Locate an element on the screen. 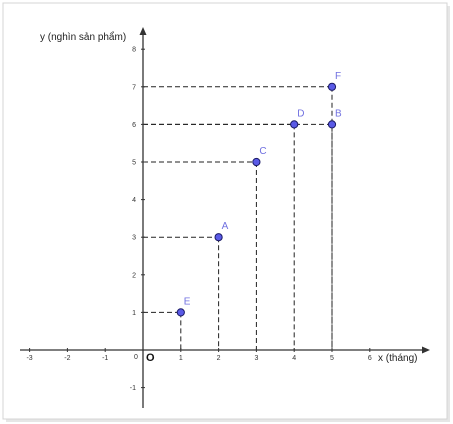 This screenshot has height=424, width=453. x-tick-label: 6 is located at coordinates (370, 358).